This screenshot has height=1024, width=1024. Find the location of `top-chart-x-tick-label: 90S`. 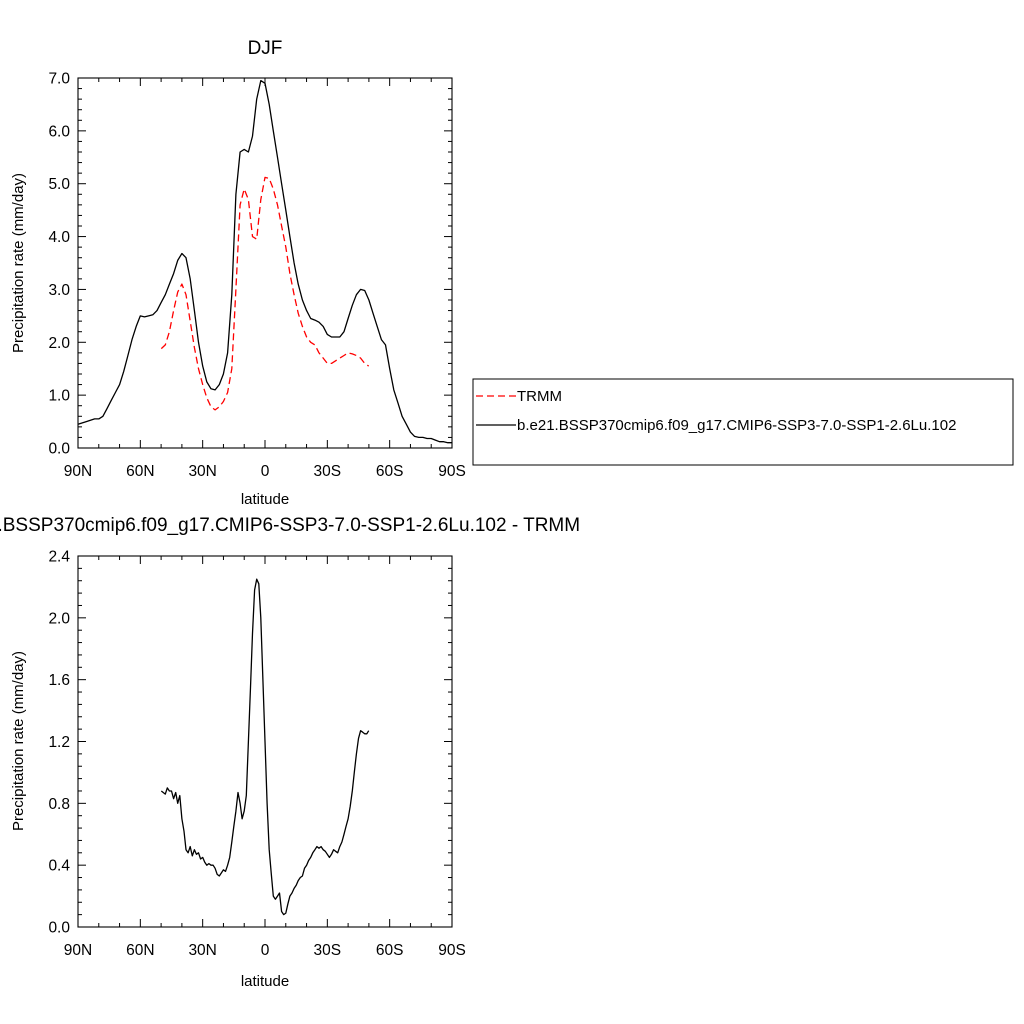

top-chart-x-tick-label: 90S is located at coordinates (452, 471).